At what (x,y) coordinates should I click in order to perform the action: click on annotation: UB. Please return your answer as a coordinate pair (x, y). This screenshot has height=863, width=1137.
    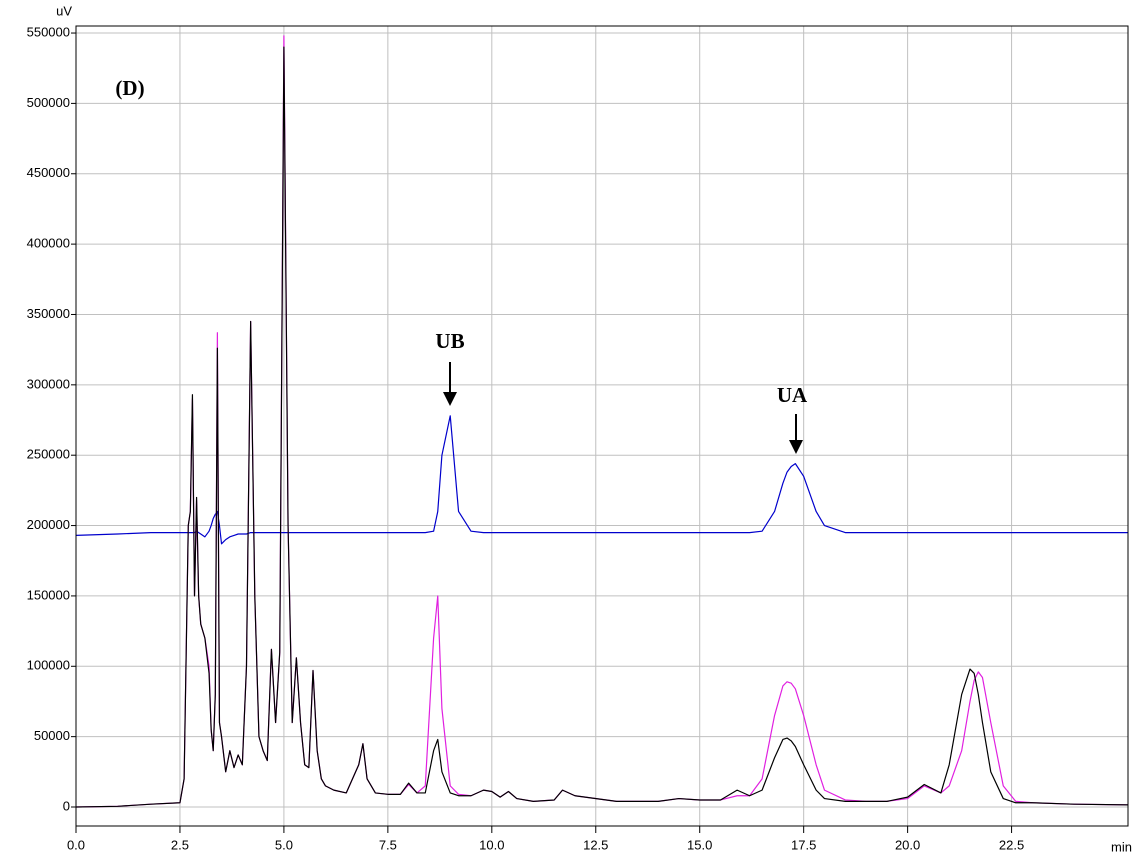
    Looking at the image, I should click on (449, 341).